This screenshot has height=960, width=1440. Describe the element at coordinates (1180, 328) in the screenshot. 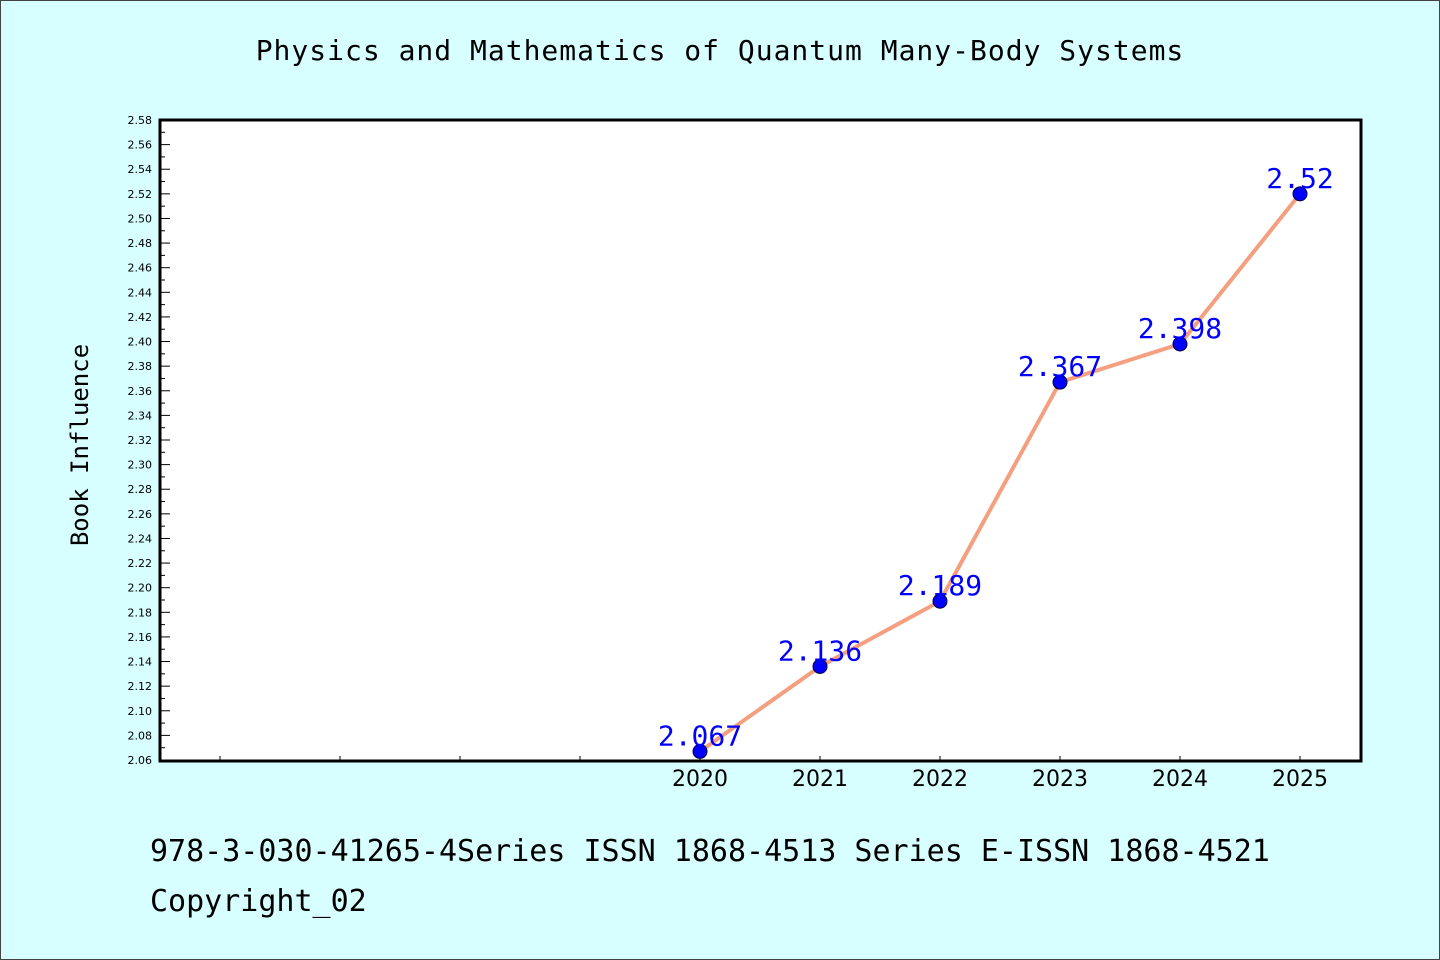

I see `data-label: 2.398` at that location.